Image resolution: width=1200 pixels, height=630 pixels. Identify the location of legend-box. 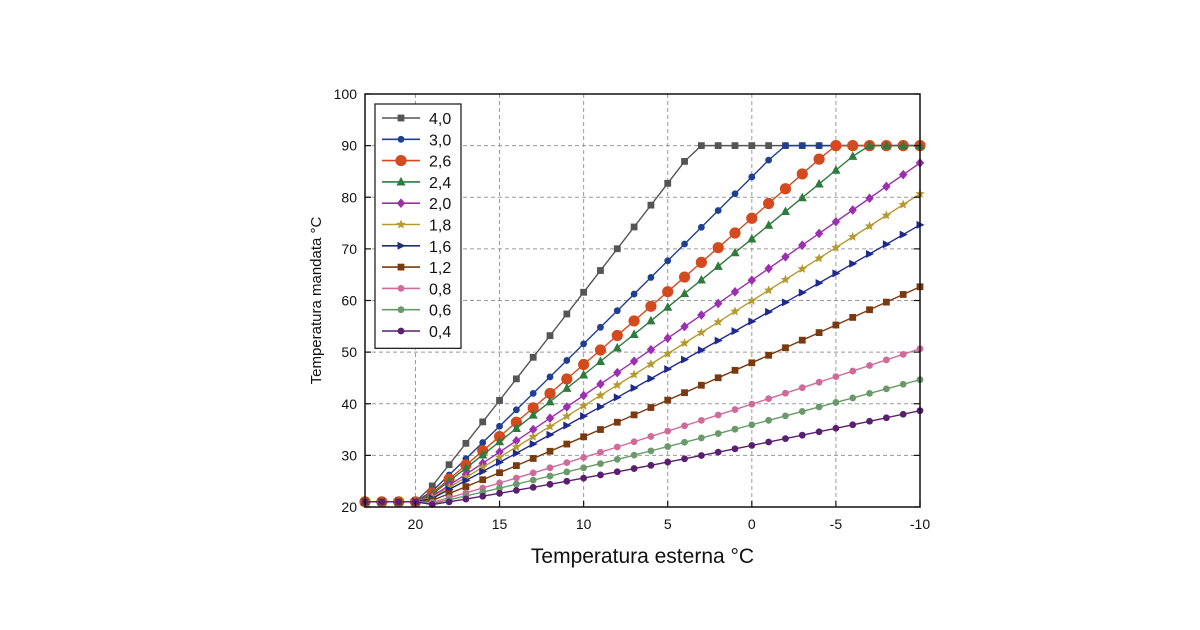
(418, 226).